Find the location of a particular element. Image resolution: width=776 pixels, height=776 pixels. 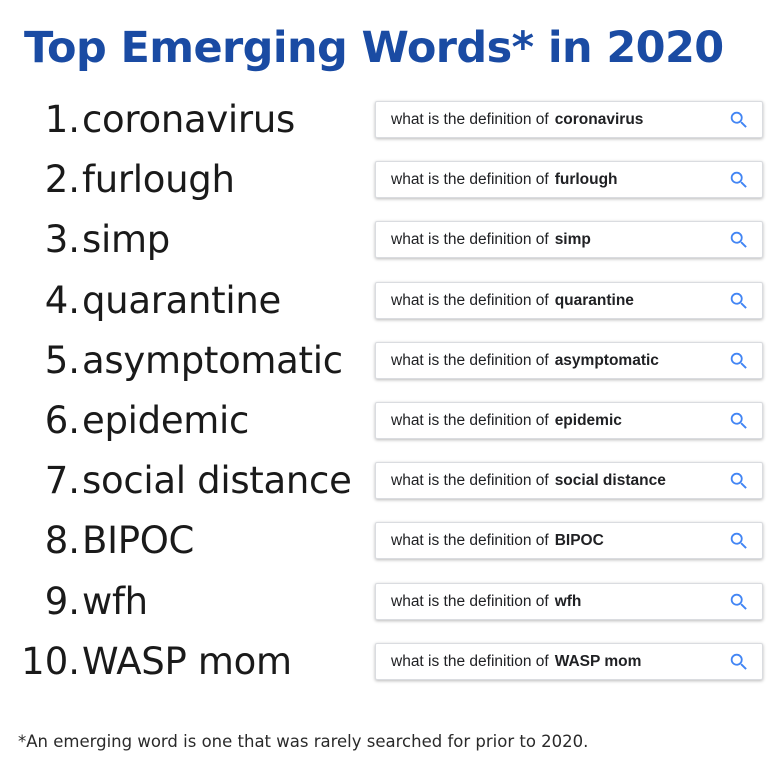

search-query: what is the definition of simp is located at coordinates (491, 239).